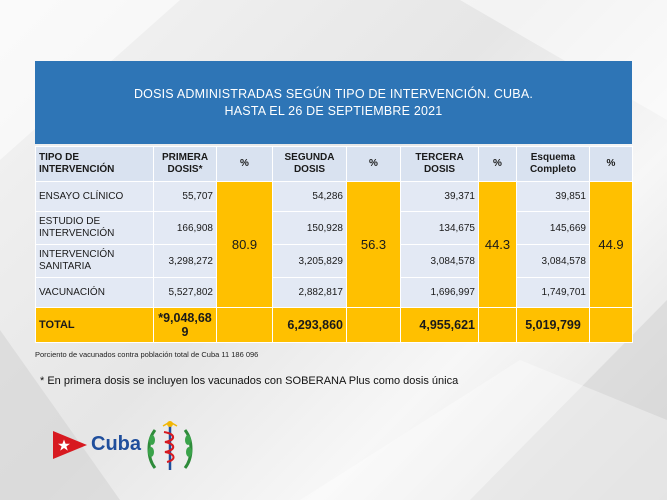 The image size is (667, 500). Describe the element at coordinates (373, 244) in the screenshot. I see `pct-segunda: 56.3` at that location.